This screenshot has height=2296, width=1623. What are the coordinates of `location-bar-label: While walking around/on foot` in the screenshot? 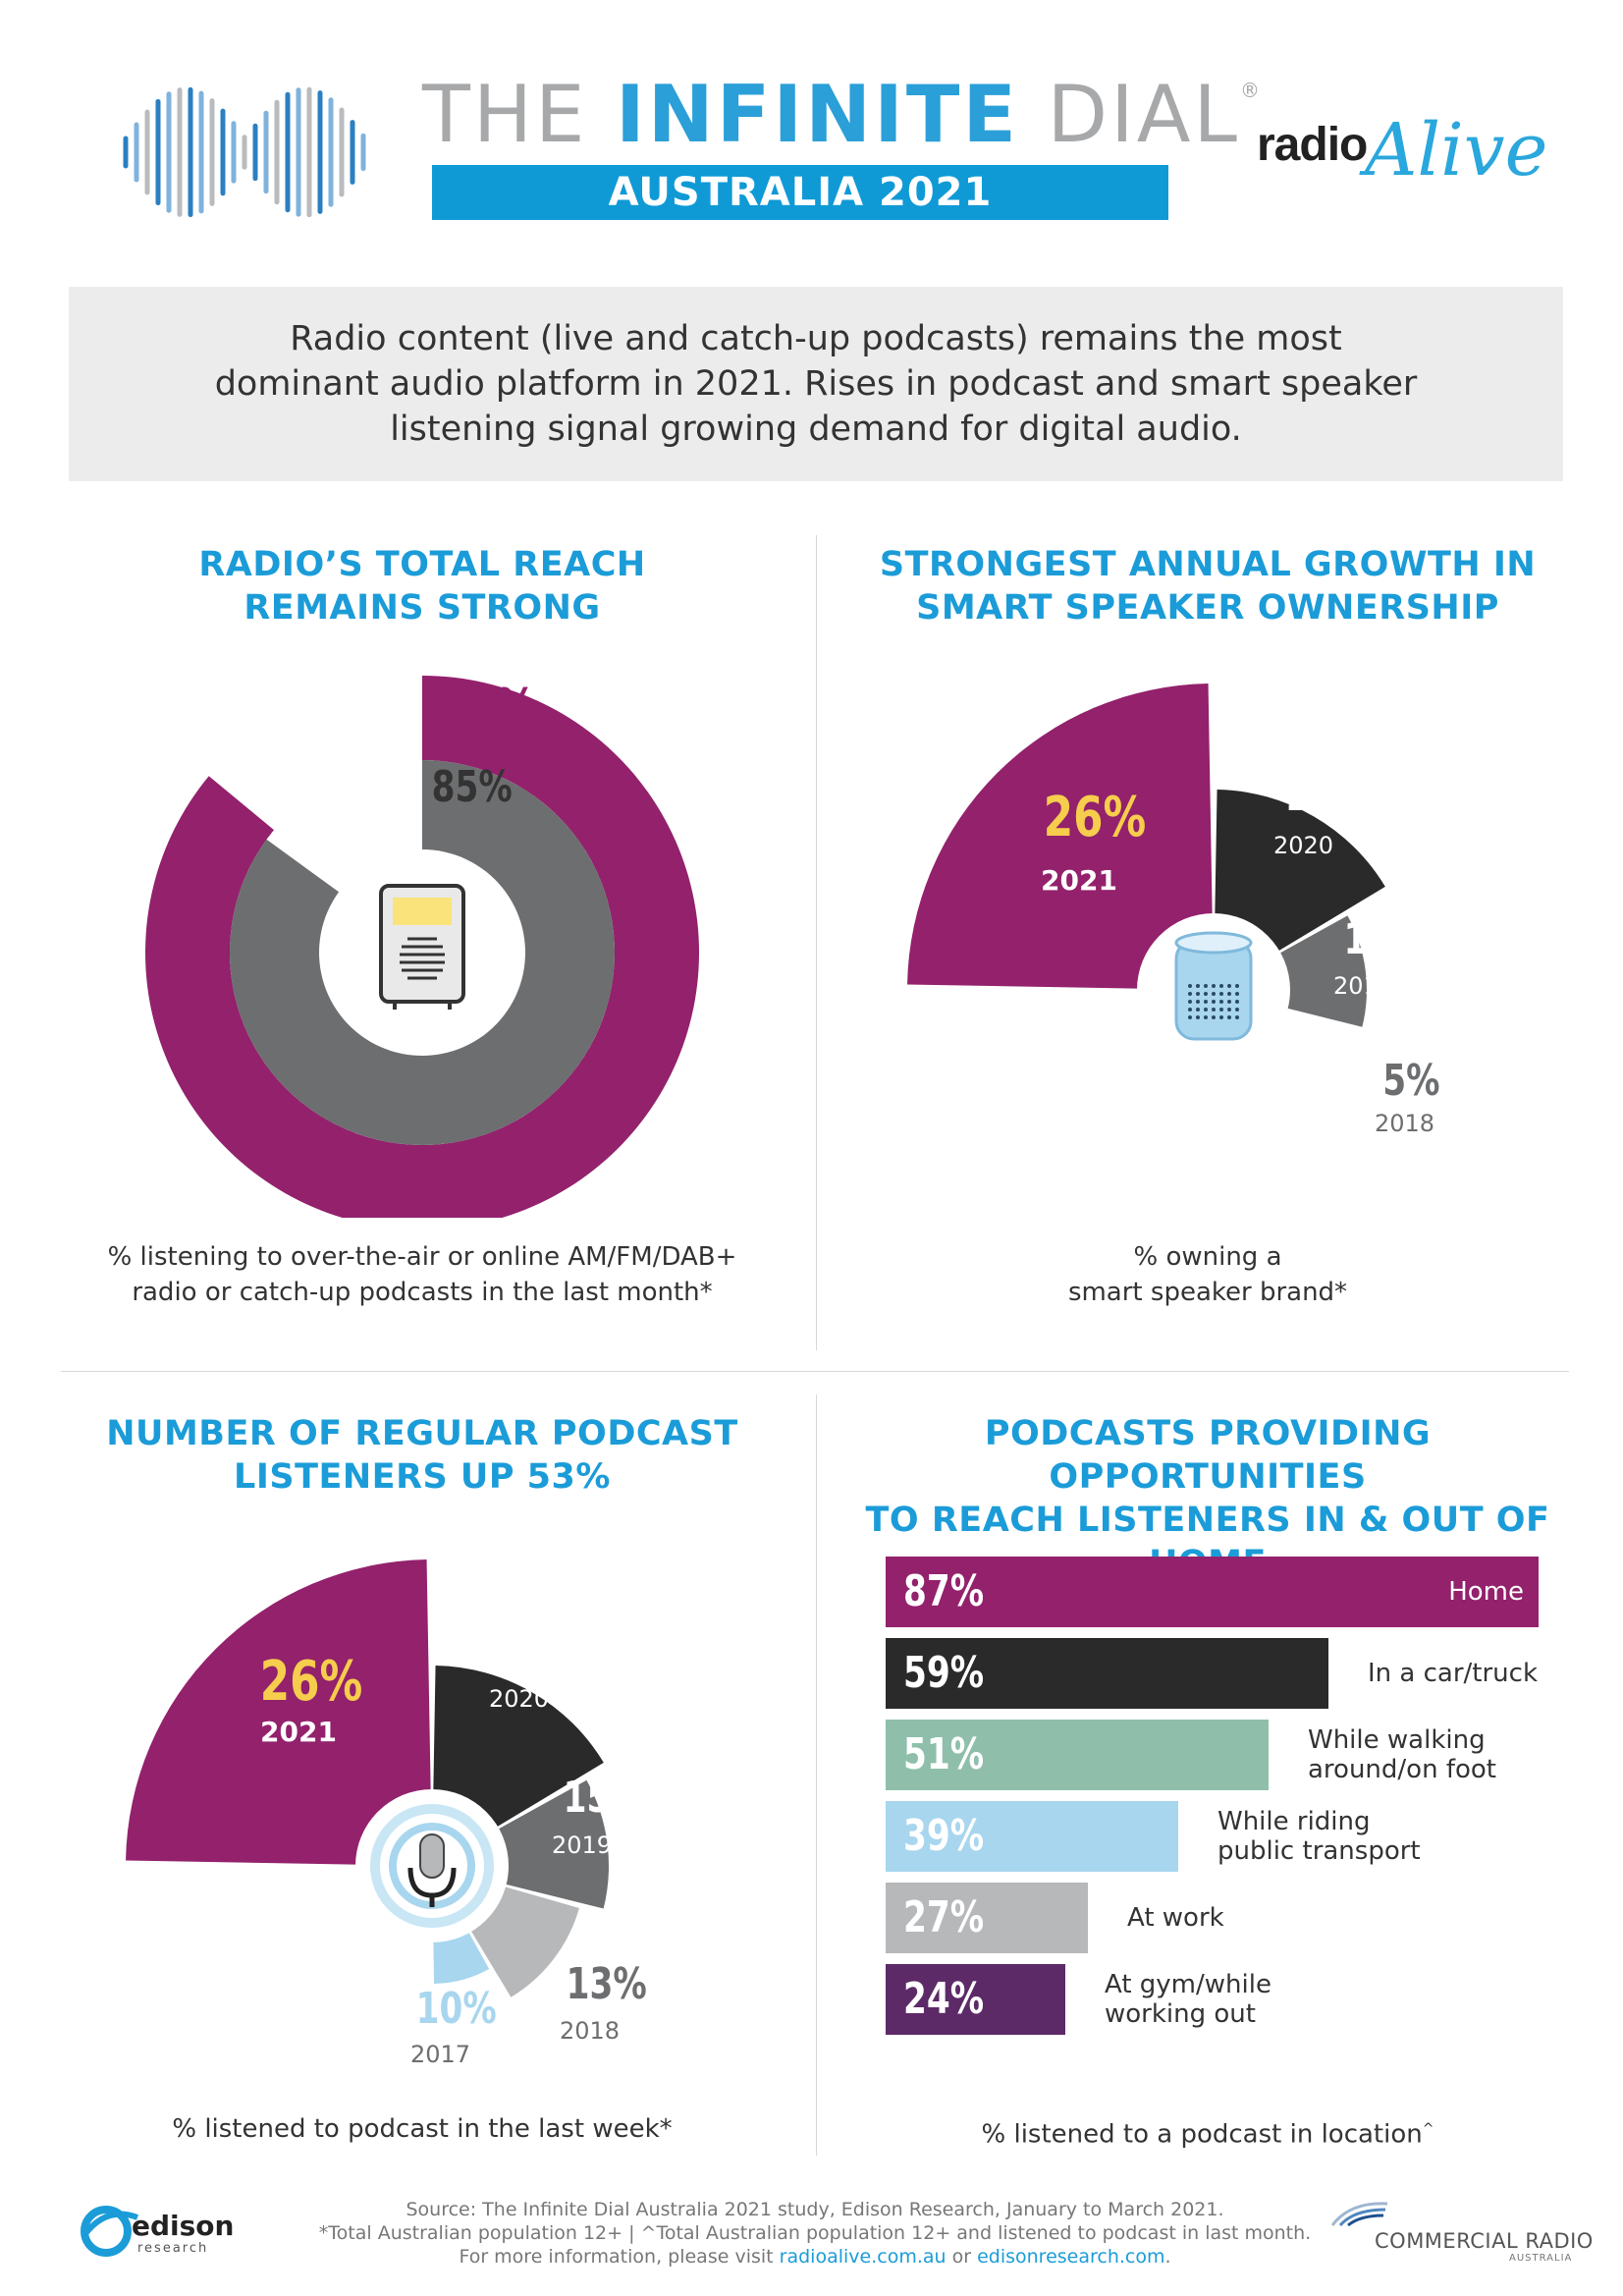 It's located at (1402, 1754).